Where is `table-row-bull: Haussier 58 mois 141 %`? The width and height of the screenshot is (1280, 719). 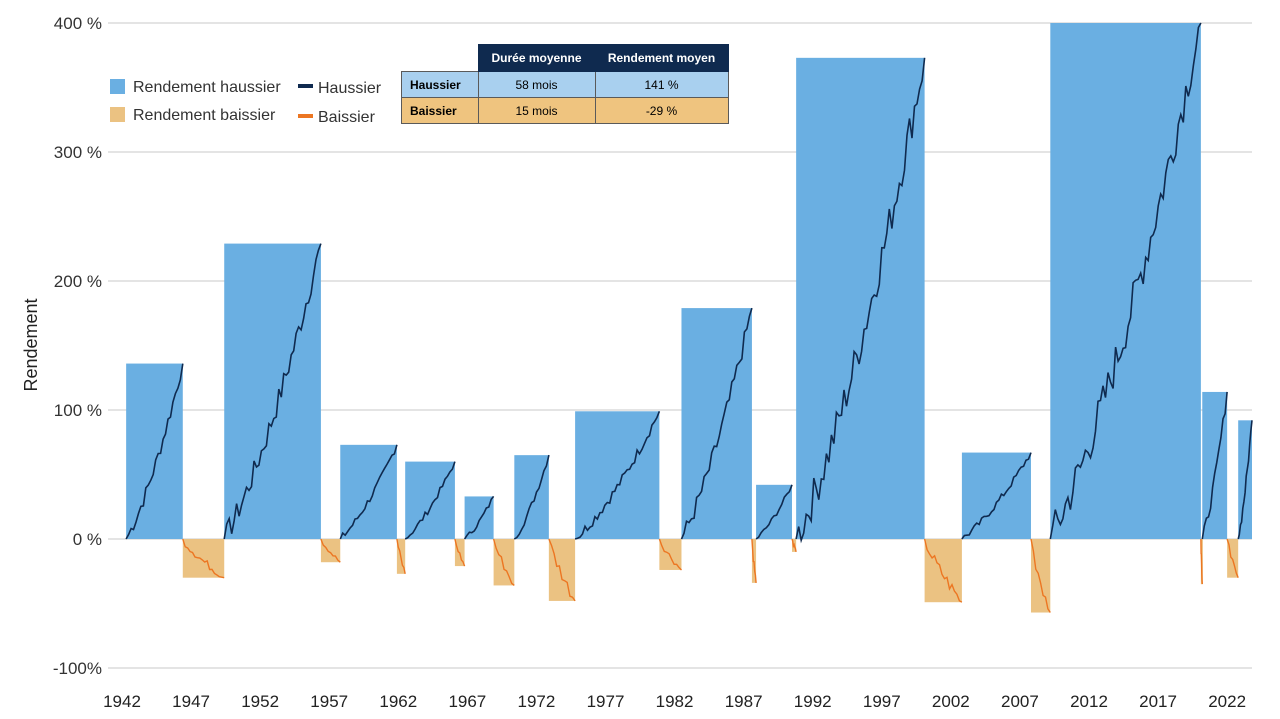 table-row-bull: Haussier 58 mois 141 % is located at coordinates (565, 84).